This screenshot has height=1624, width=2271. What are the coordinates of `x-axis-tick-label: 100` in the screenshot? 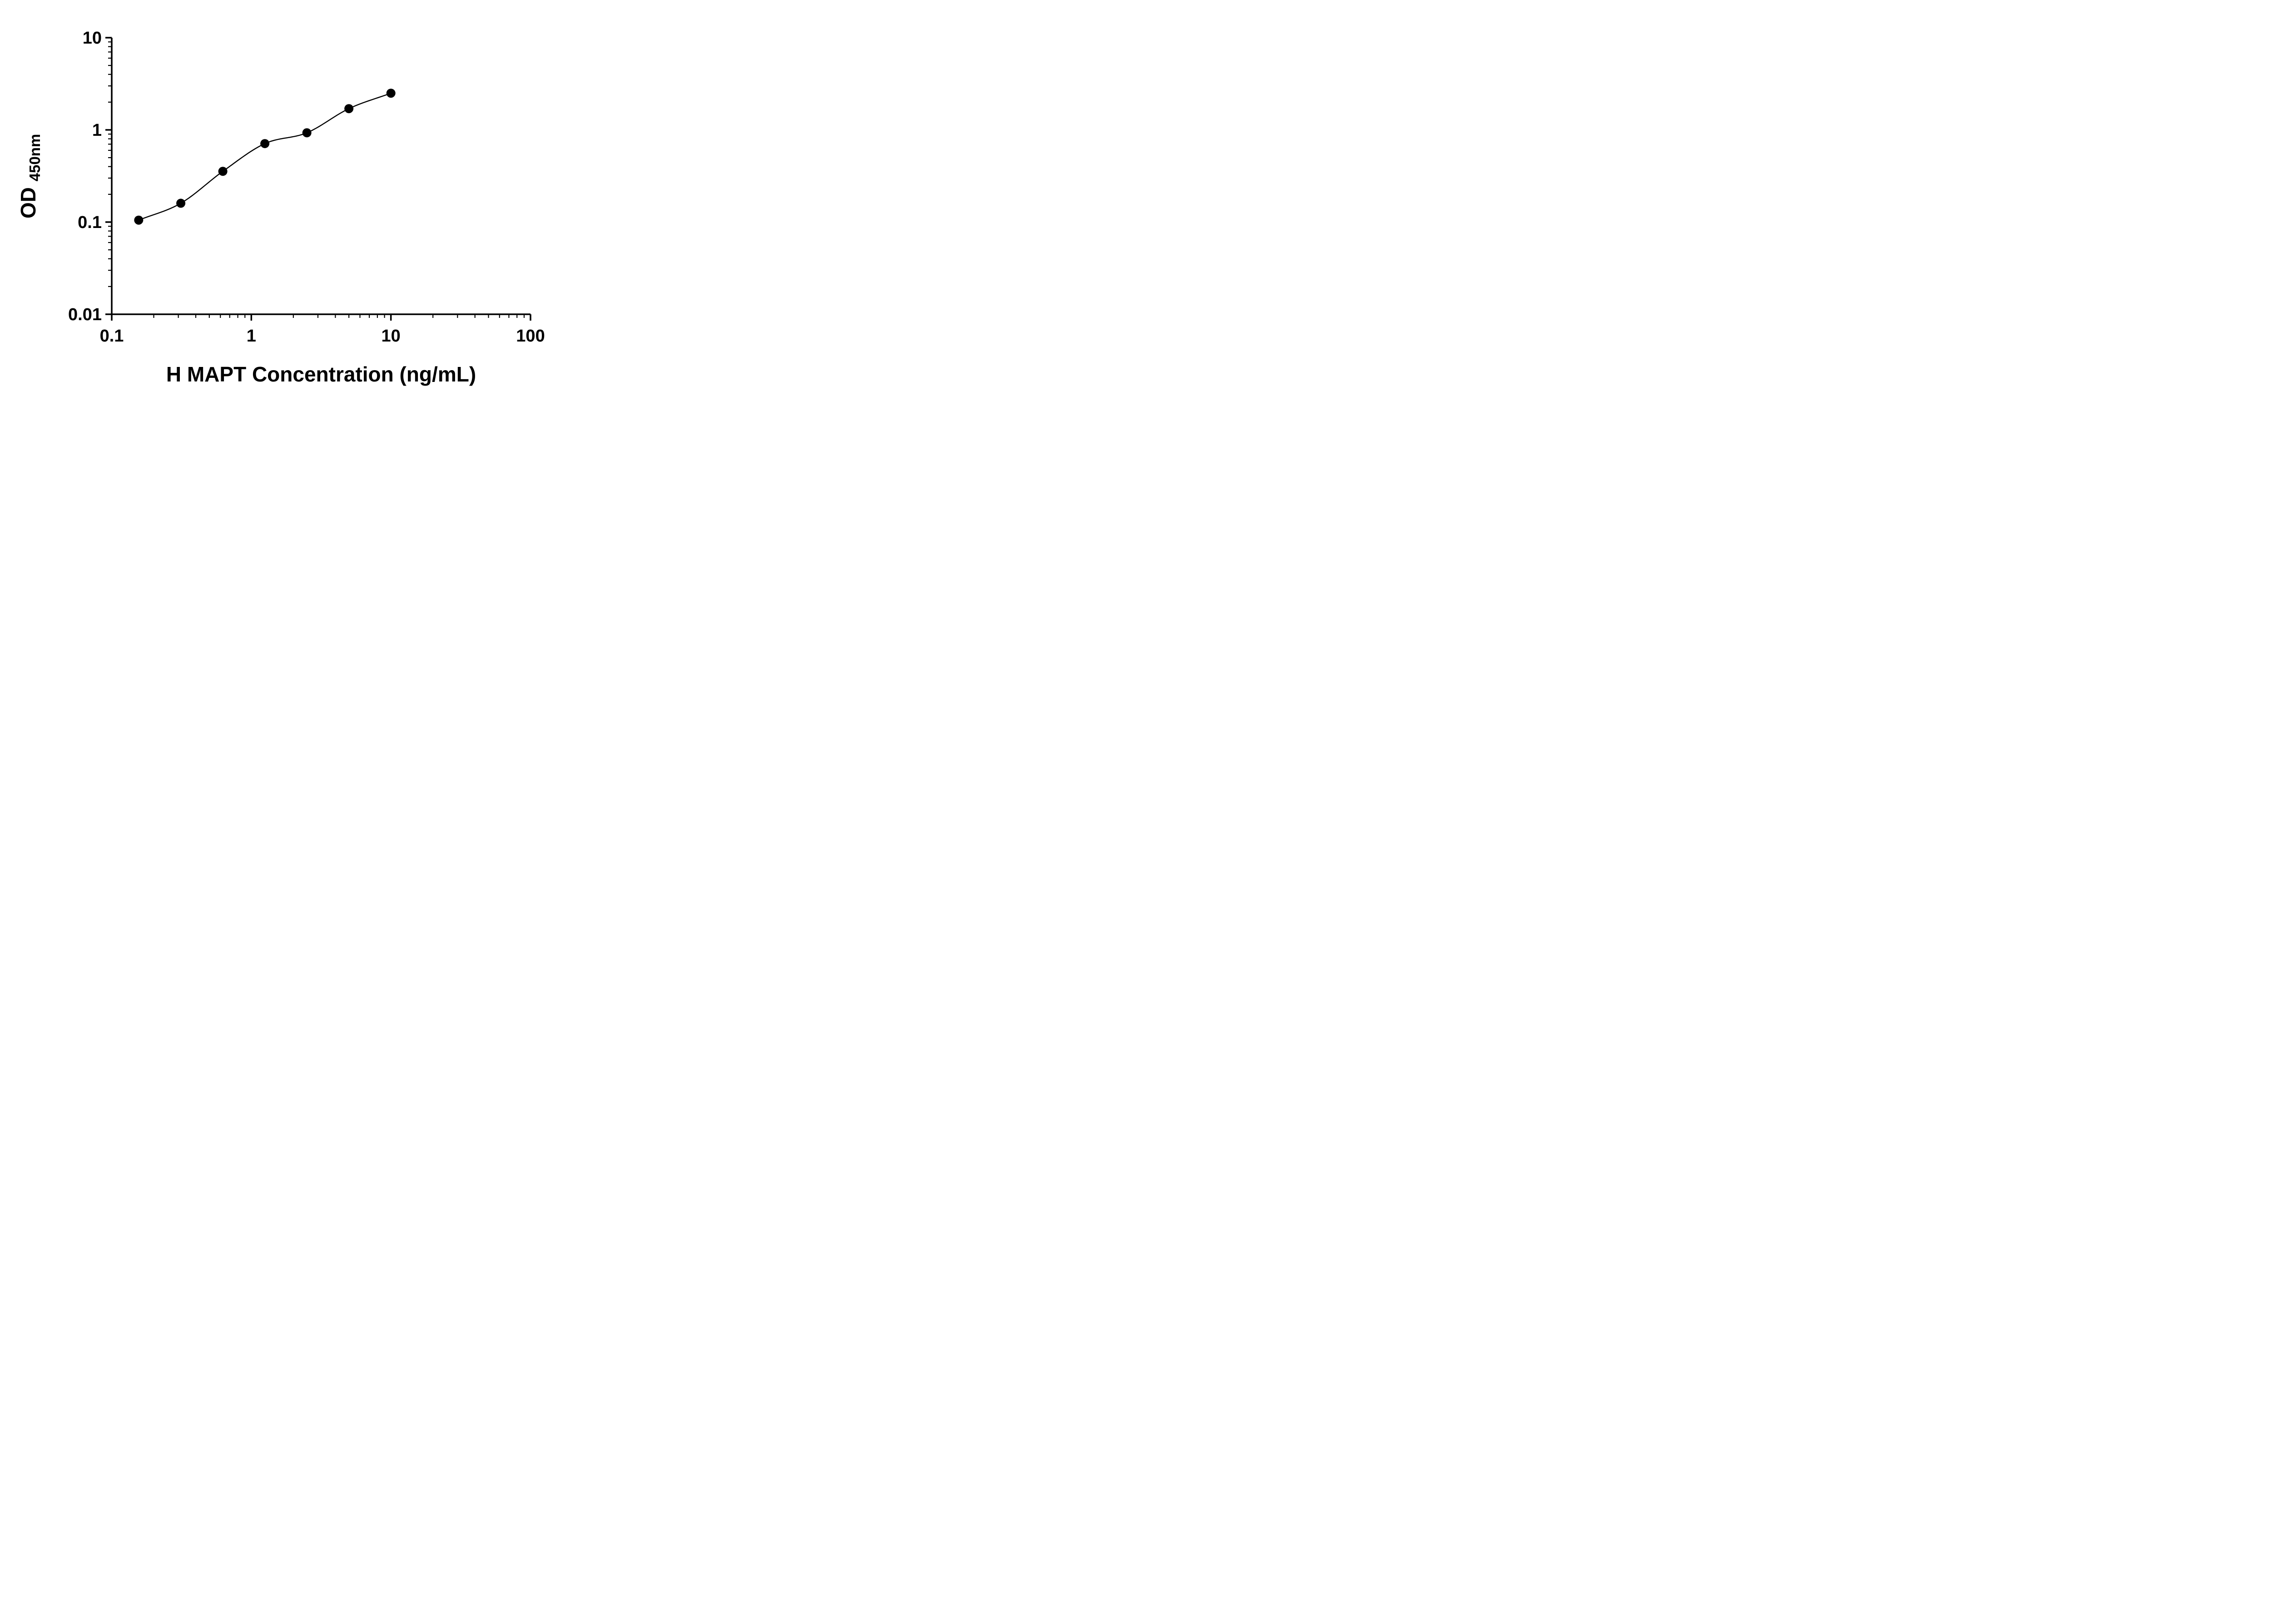 It's located at (530, 336).